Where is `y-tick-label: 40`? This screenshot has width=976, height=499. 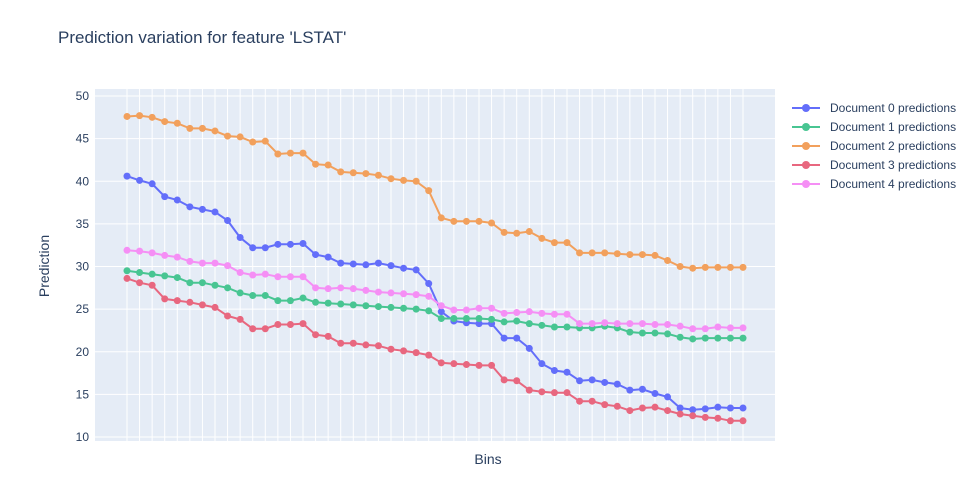 y-tick-label: 40 is located at coordinates (83, 181).